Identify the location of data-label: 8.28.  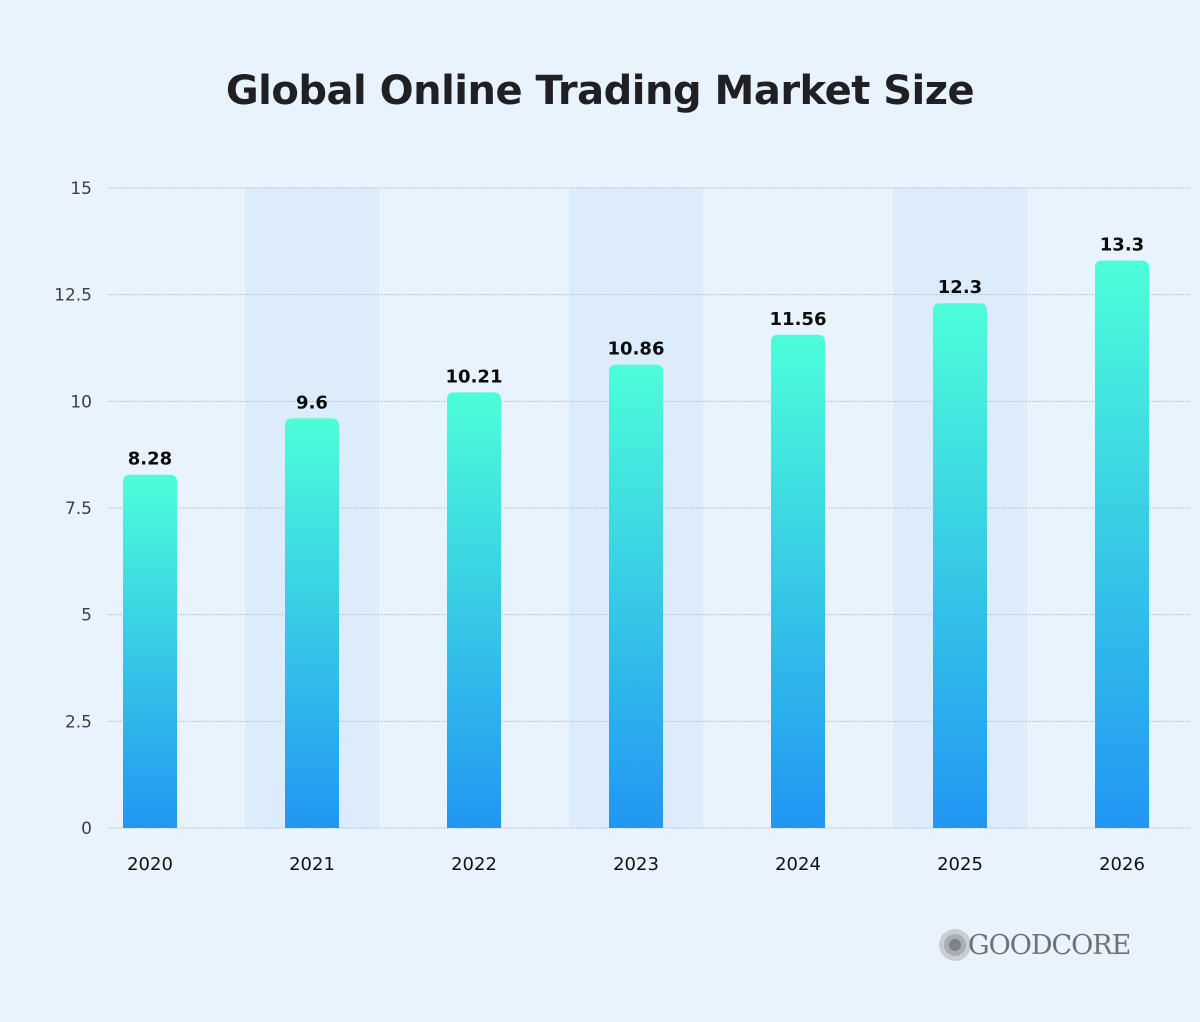
(150, 459).